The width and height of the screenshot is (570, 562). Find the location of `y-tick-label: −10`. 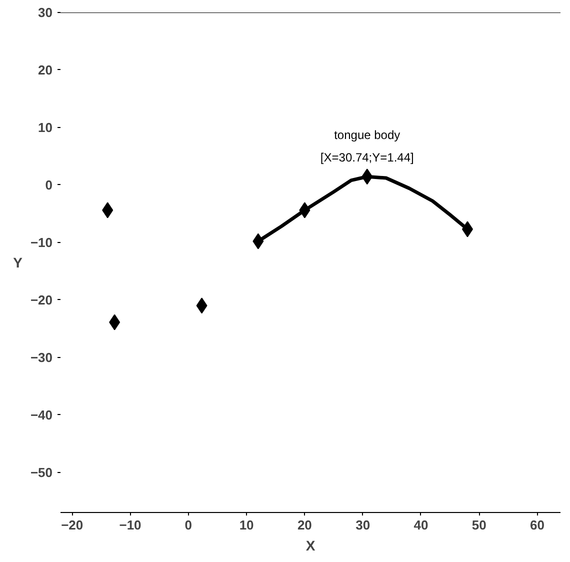

y-tick-label: −10 is located at coordinates (41, 242).